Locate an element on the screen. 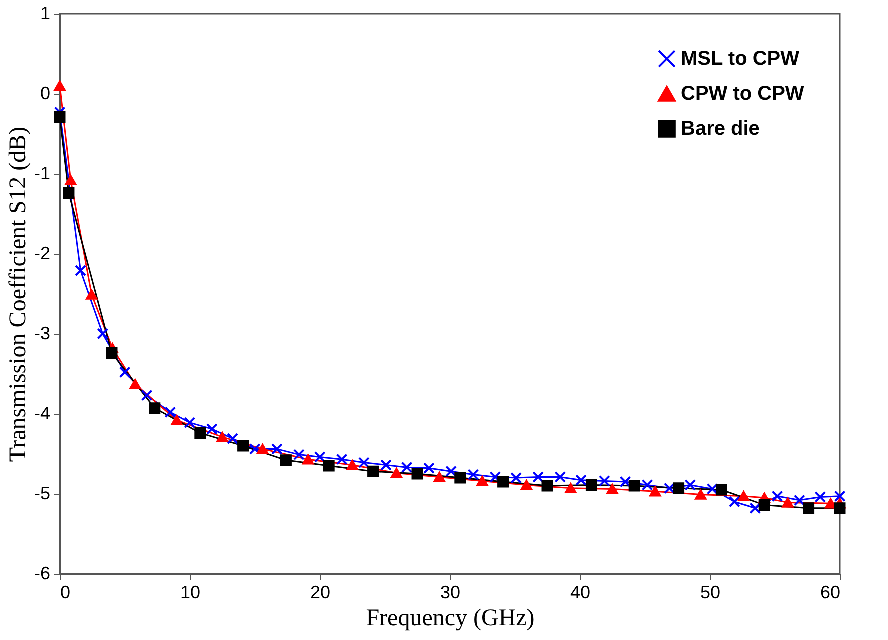 This screenshot has height=640, width=888. y-tick-label: -6 is located at coordinates (42, 574).